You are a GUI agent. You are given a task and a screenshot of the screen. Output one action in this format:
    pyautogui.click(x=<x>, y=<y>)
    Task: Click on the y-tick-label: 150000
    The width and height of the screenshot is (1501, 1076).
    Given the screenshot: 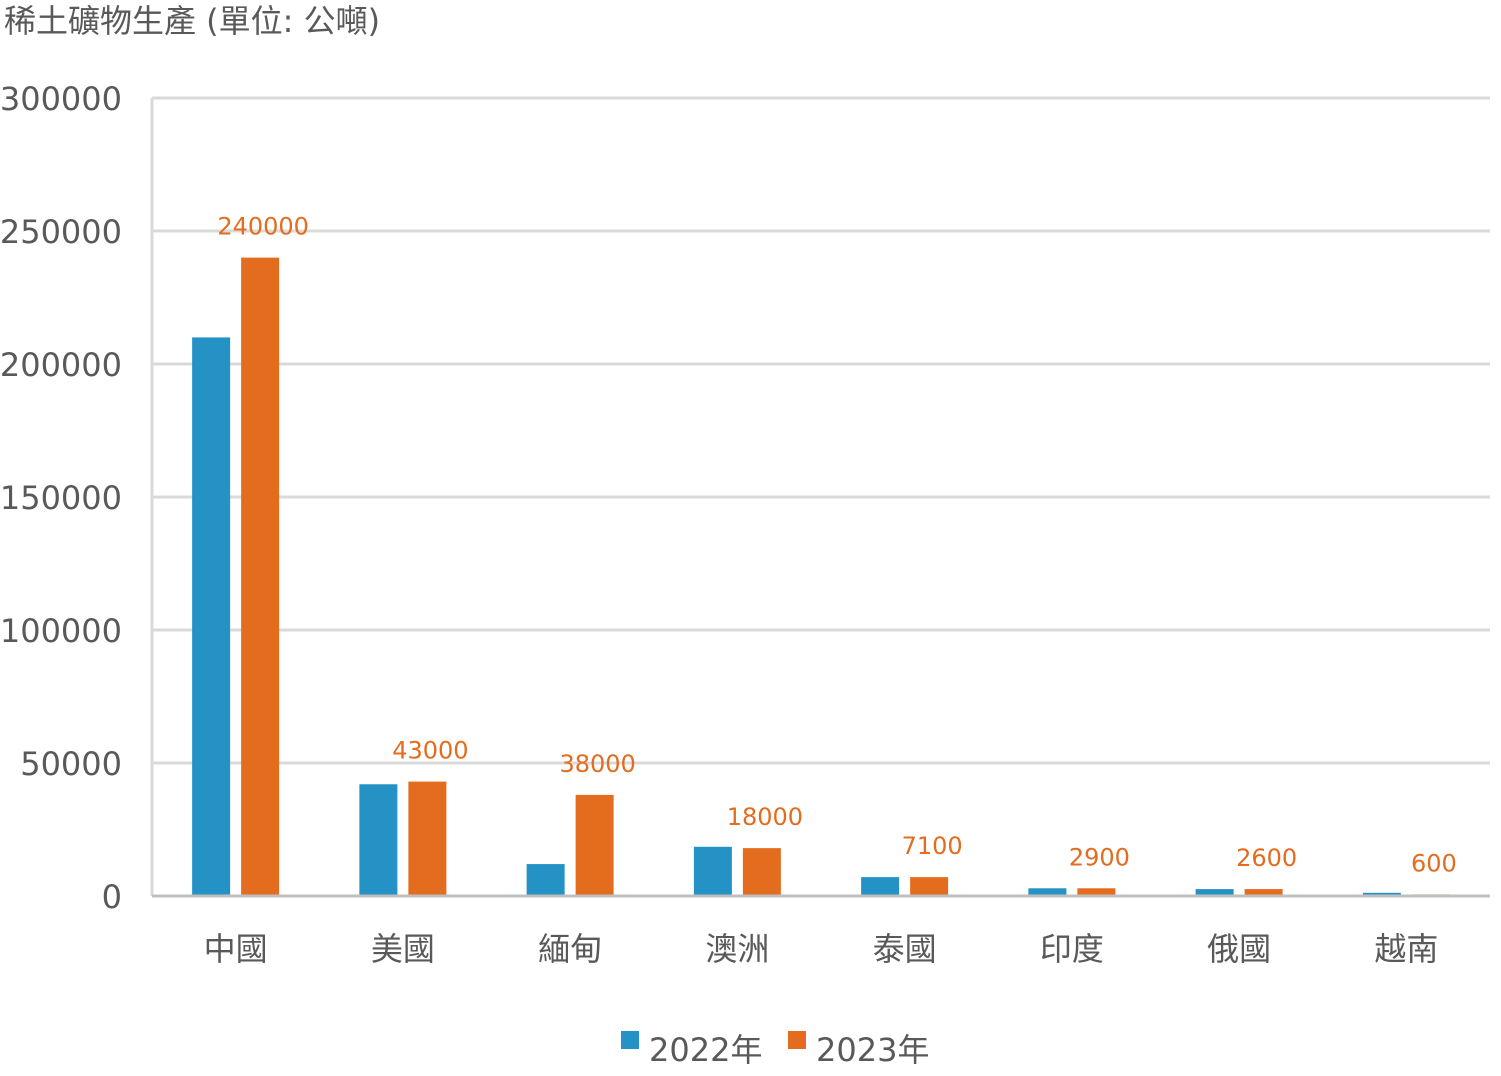 What is the action you would take?
    pyautogui.click(x=61, y=498)
    